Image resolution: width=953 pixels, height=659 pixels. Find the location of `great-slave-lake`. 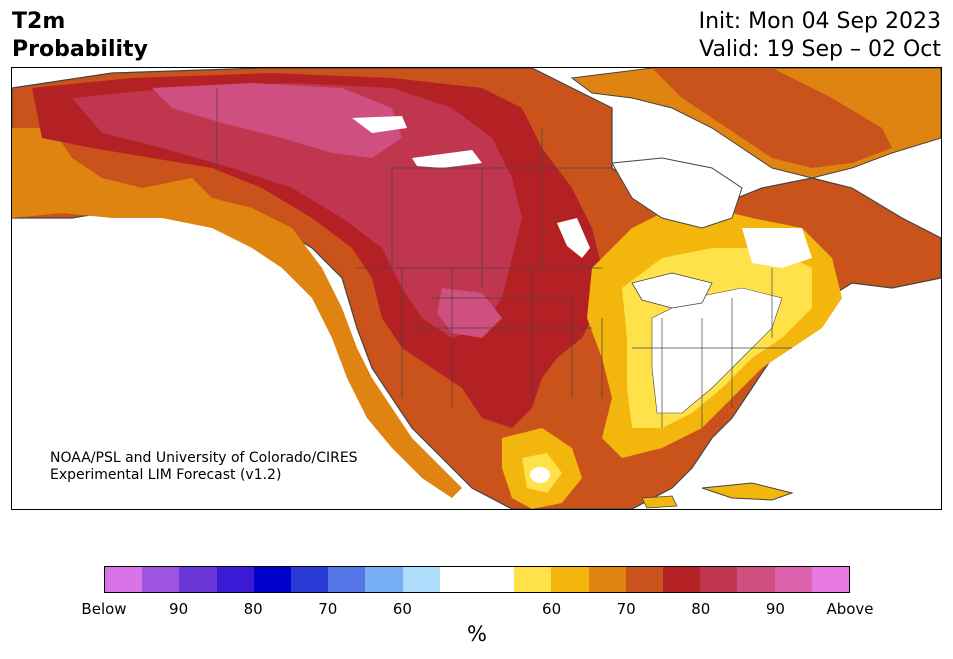

great-slave-lake is located at coordinates (447, 159).